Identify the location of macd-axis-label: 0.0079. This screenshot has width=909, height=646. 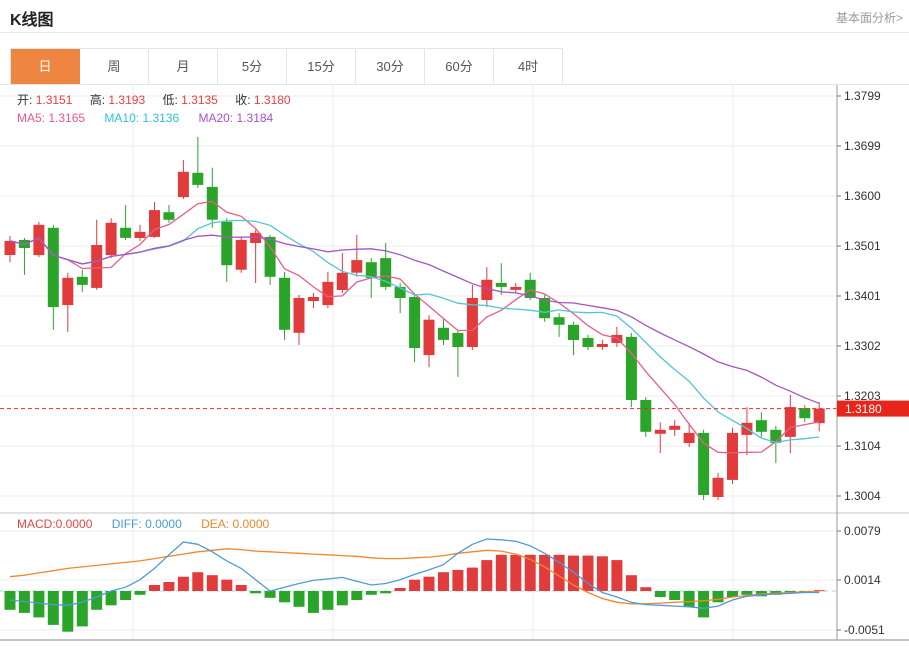
(862, 531).